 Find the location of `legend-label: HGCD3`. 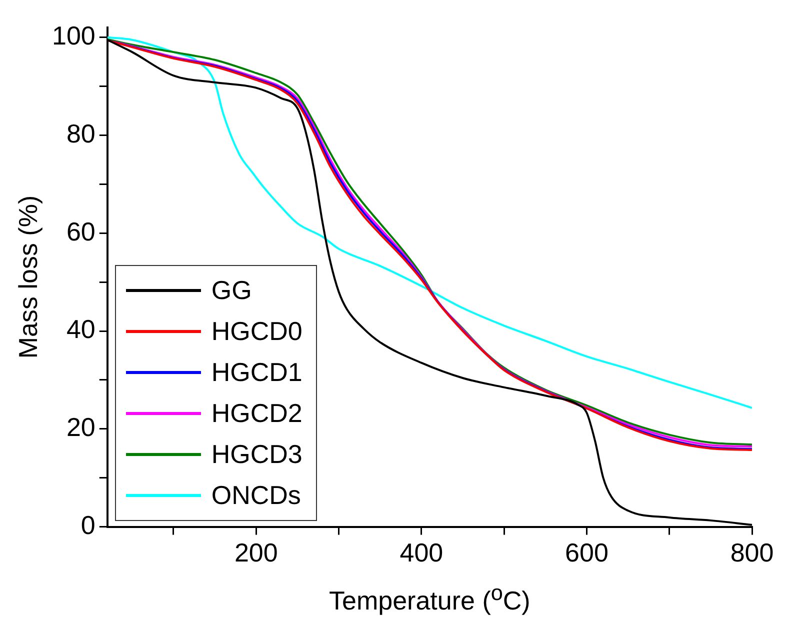

legend-label: HGCD3 is located at coordinates (256, 454).